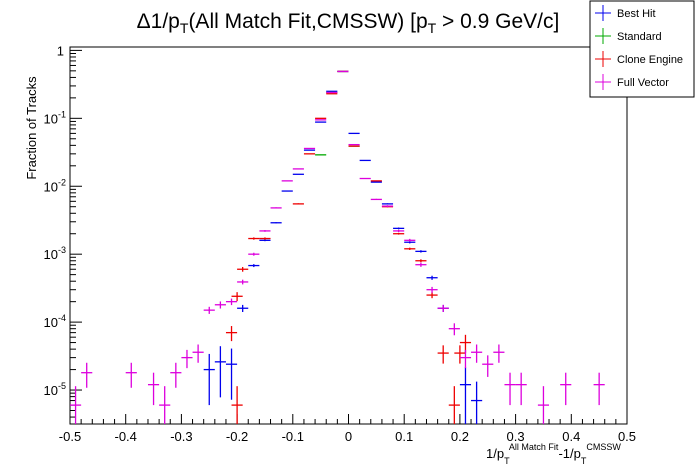 The image size is (696, 472). What do you see at coordinates (460, 436) in the screenshot?
I see `x-tick-label: 0.2` at bounding box center [460, 436].